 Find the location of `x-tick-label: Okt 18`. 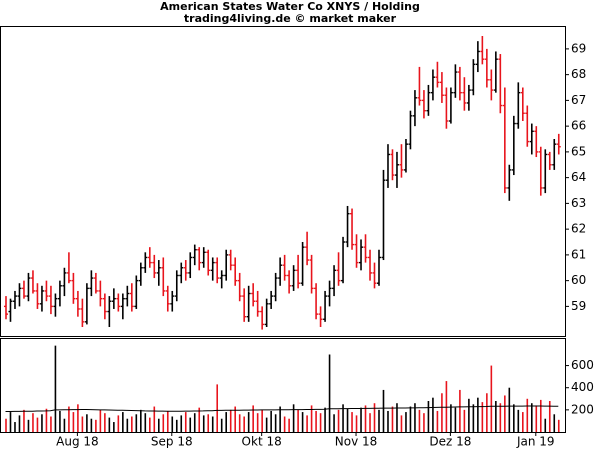

x-tick-label: Okt 18 is located at coordinates (262, 442).